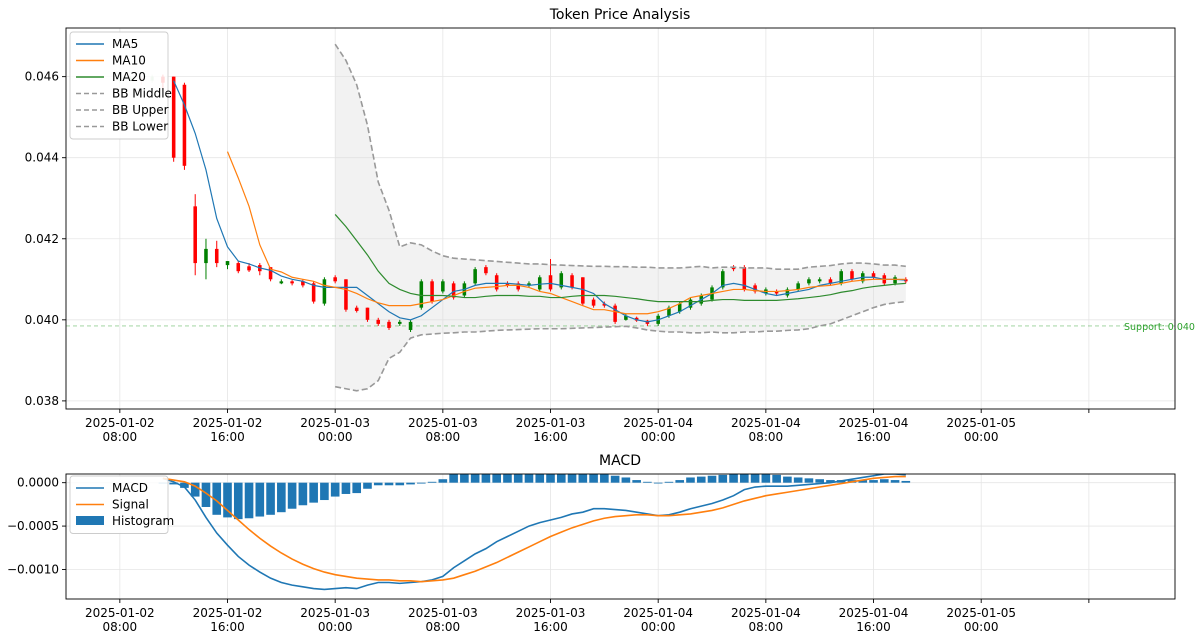 The image size is (1200, 639). I want to click on price-x-tick-label: 2025-01-02, so click(228, 423).